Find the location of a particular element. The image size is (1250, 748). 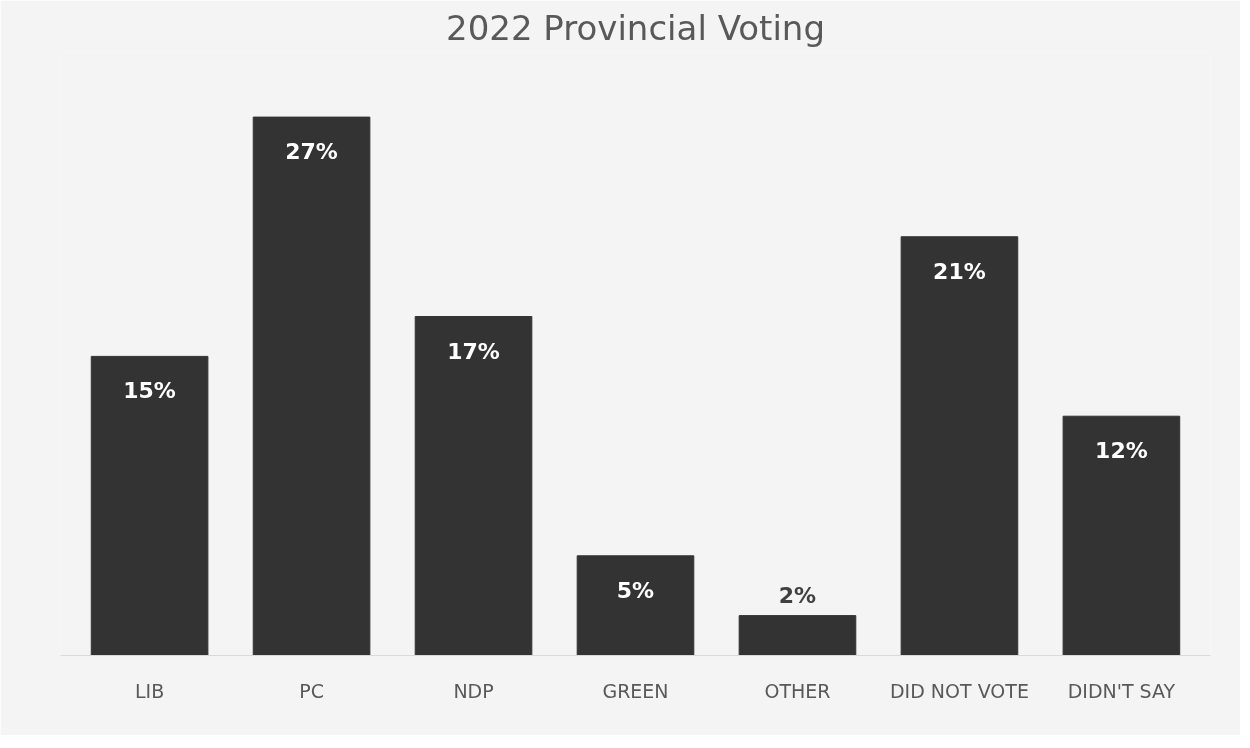

data-label: 2% is located at coordinates (797, 595).